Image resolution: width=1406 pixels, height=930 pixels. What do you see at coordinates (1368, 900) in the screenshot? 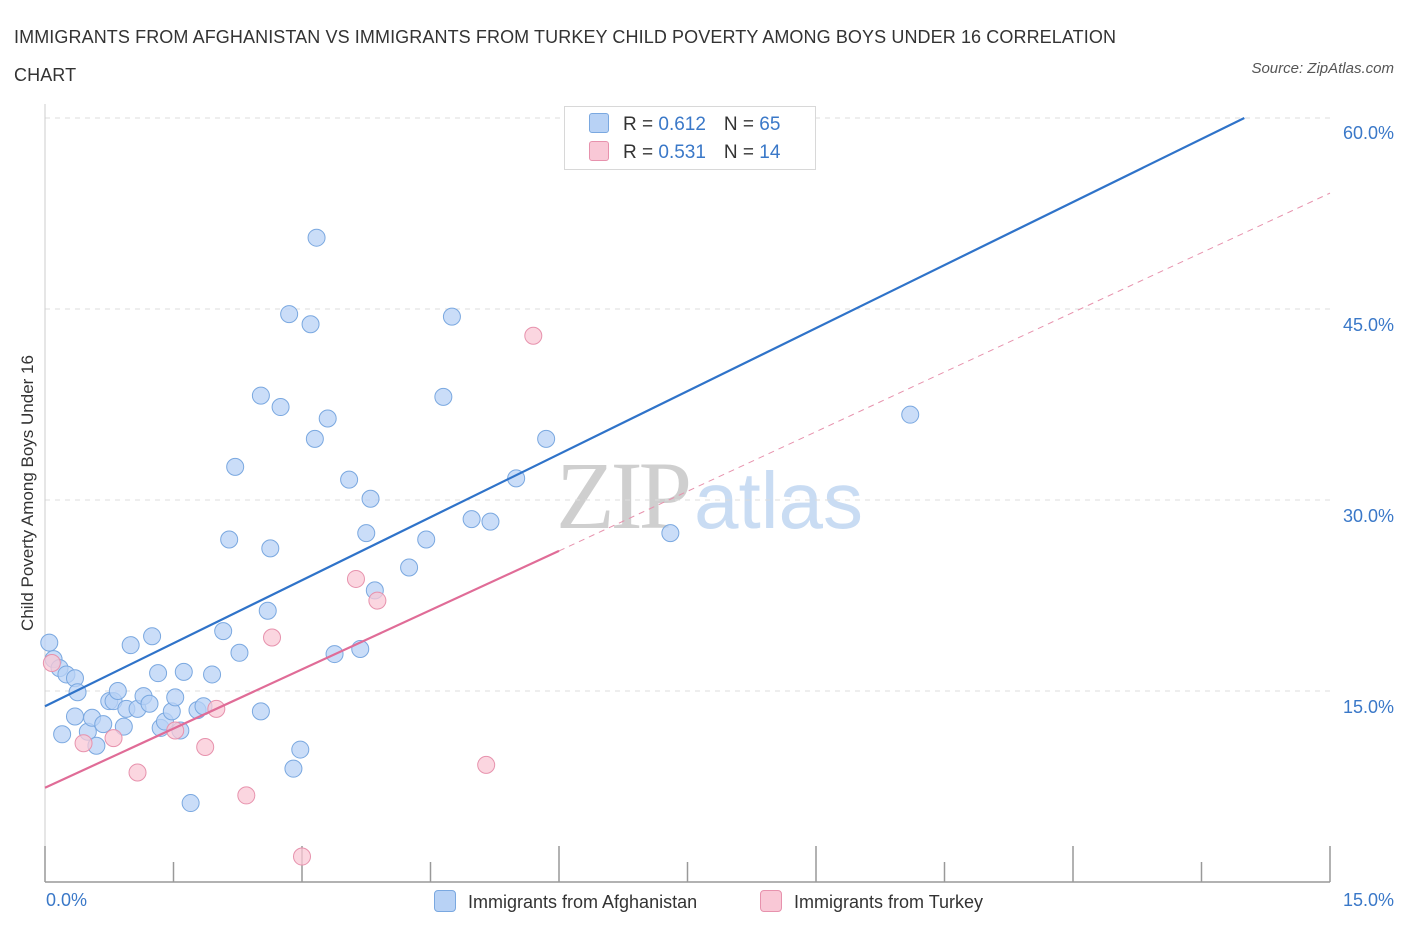
I see `x-tick-label: 15.0%` at bounding box center [1368, 900].